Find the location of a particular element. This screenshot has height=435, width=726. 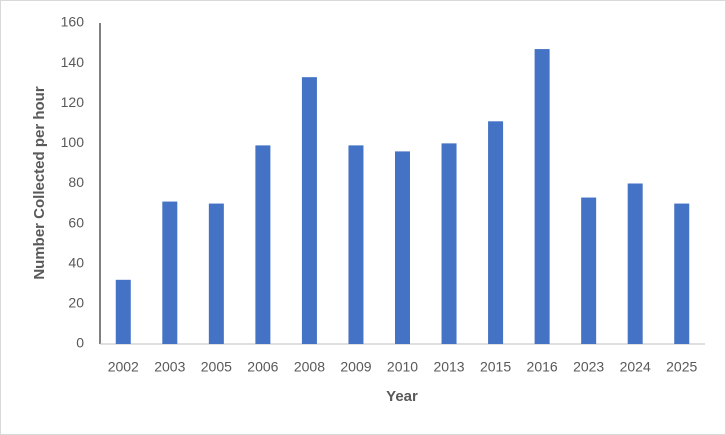

y-axis-title: Number Collected per hour is located at coordinates (39, 183).